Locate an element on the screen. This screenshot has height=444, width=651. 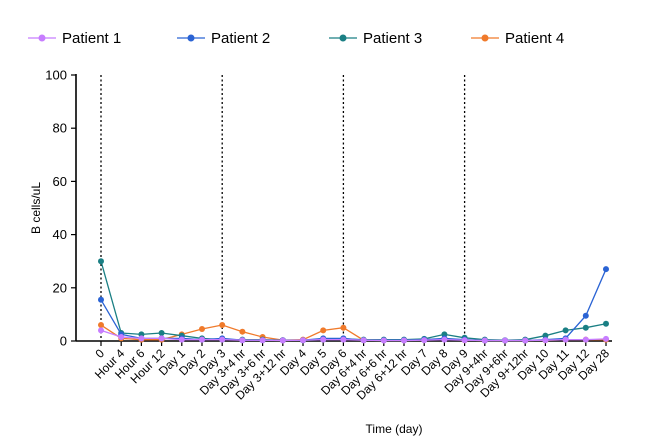
legend-label: Patient 4 is located at coordinates (534, 38).